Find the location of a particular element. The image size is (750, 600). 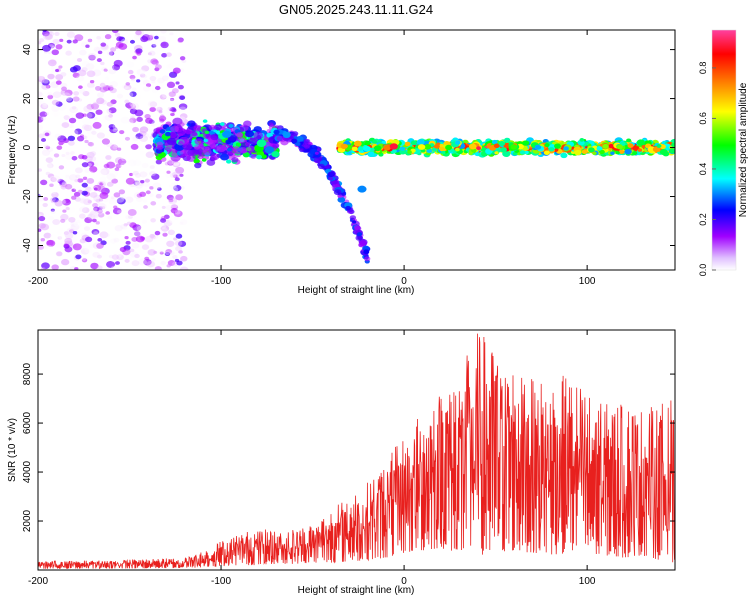

snr-x-tick-label: 0 is located at coordinates (404, 581).